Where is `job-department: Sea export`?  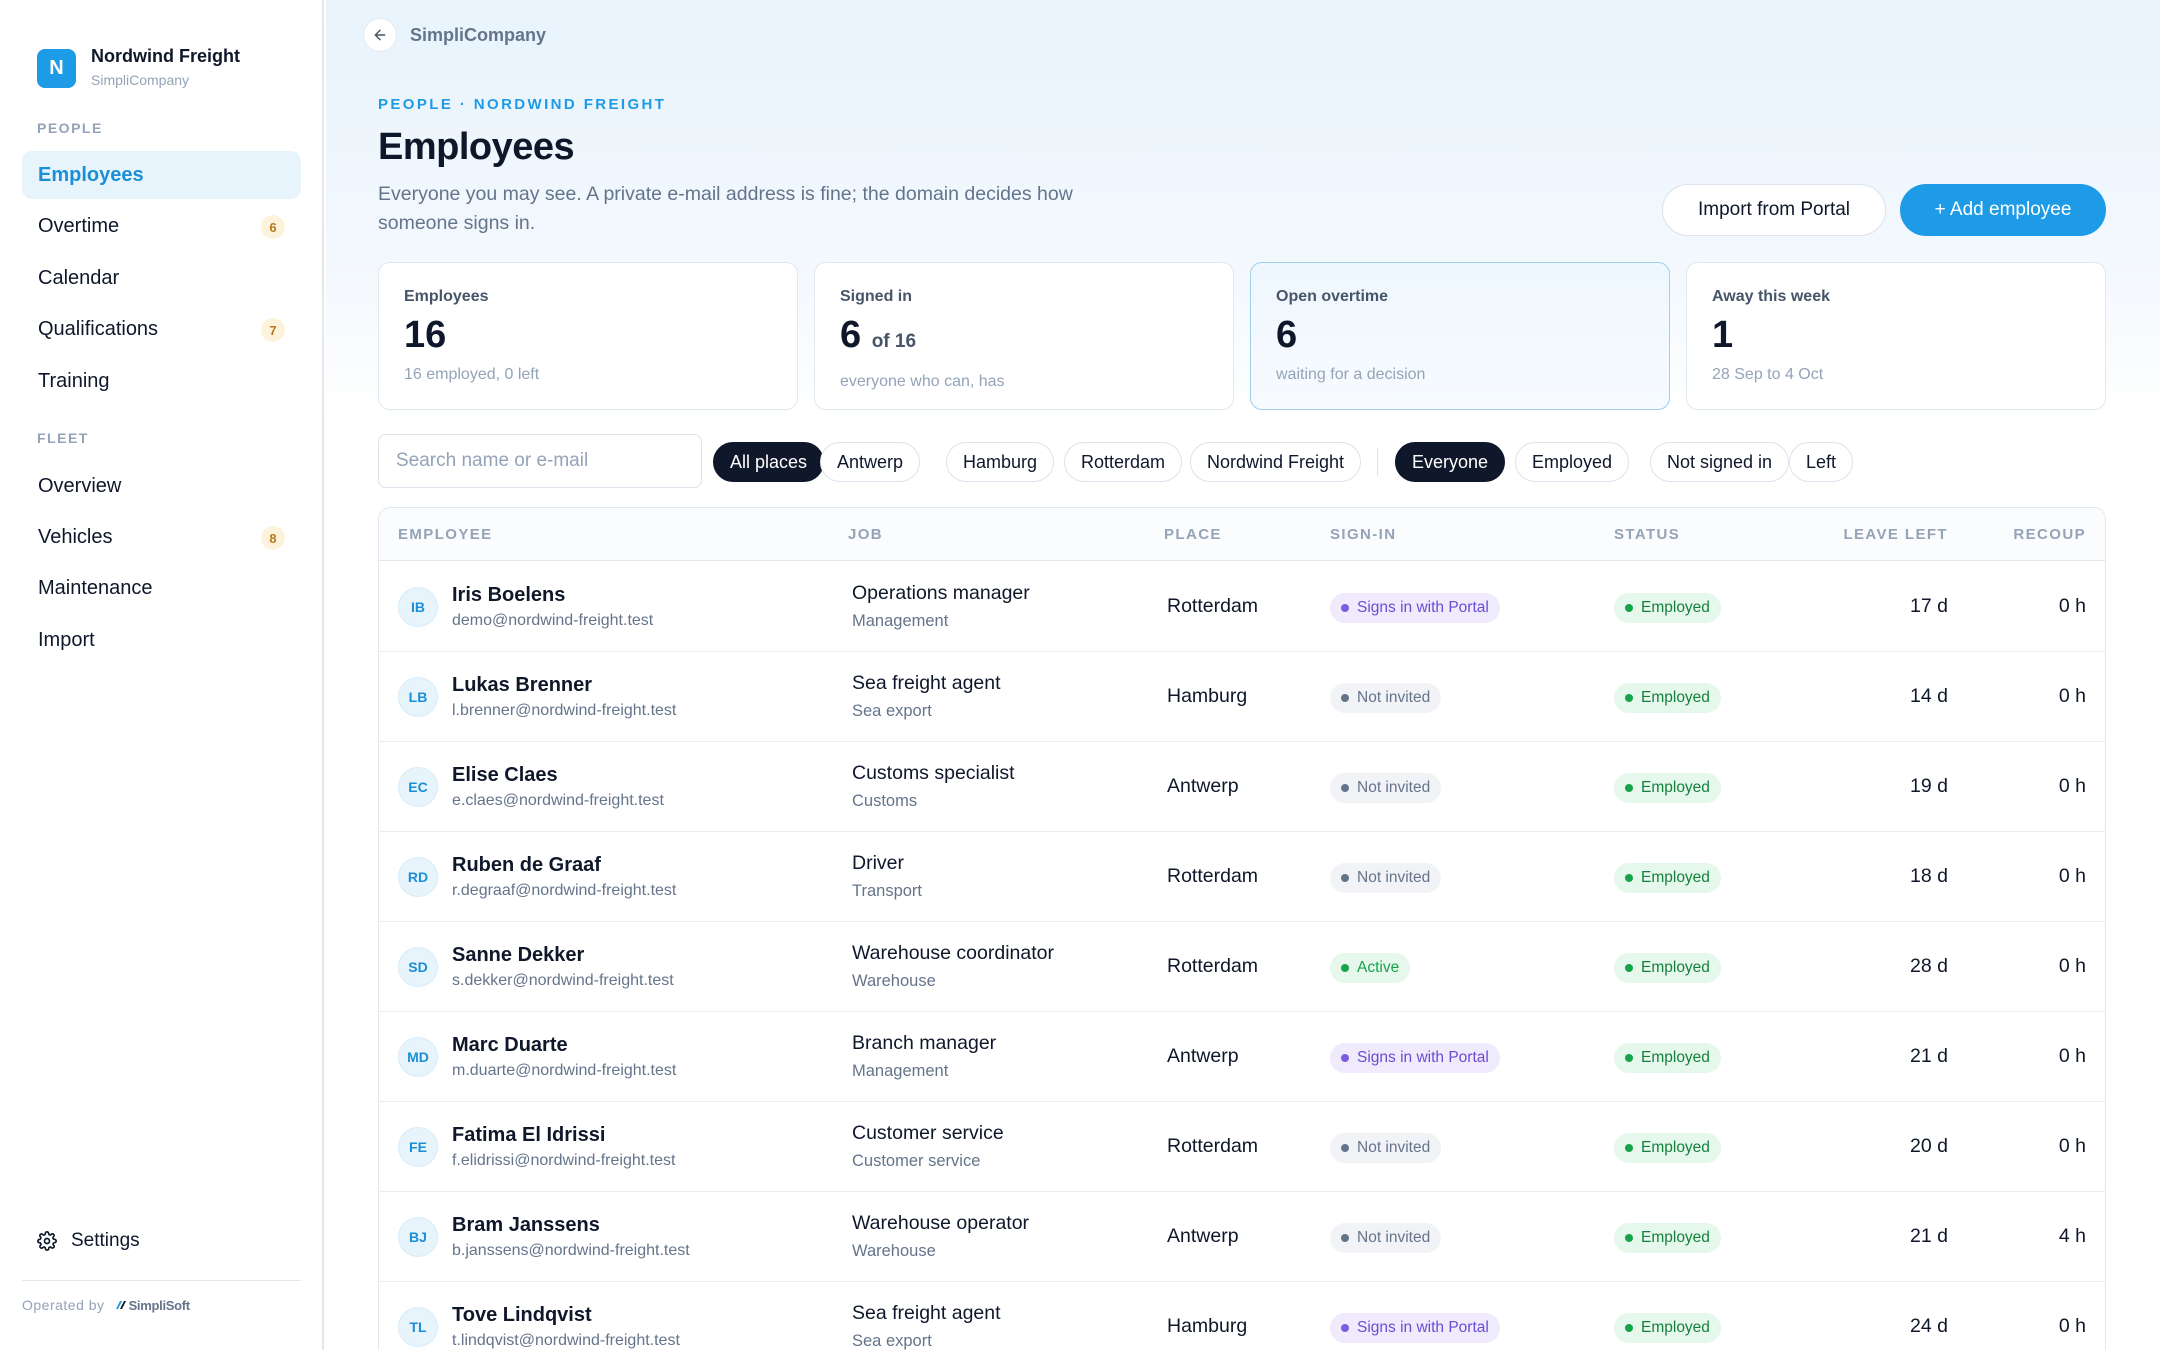 job-department: Sea export is located at coordinates (892, 1341).